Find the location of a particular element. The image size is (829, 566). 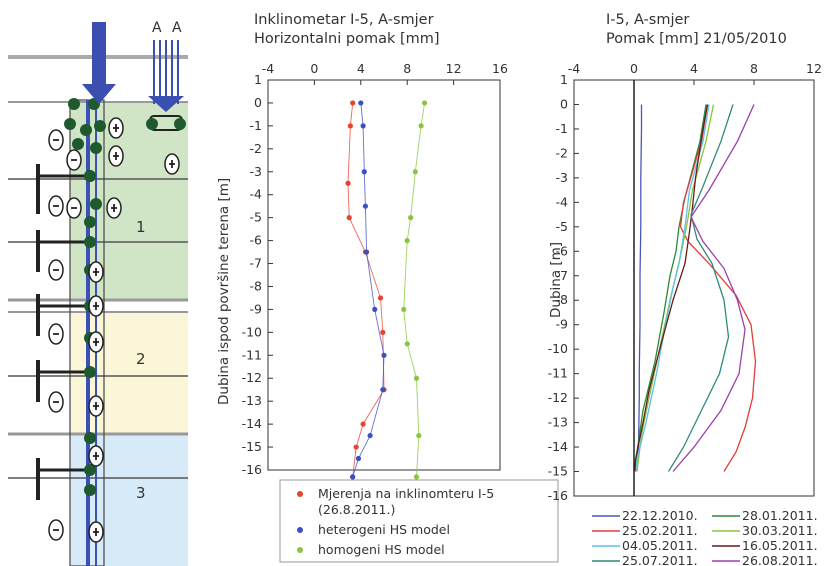

chart1-y-tick-label: -7 is located at coordinates (256, 263).